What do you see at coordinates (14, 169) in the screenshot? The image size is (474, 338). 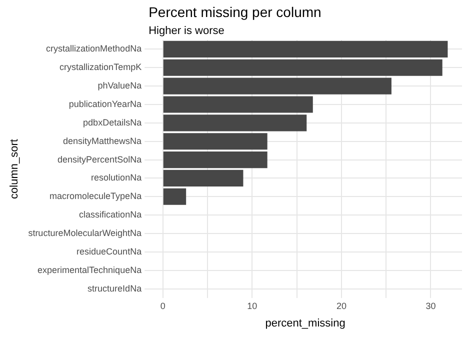 I see `y-axis-title: column_sort` at bounding box center [14, 169].